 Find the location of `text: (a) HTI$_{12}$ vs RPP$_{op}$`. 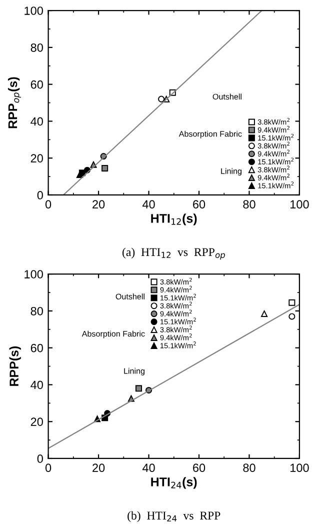

text: (a) HTI$_{12}$ vs RPP$_{op}$ is located at coordinates (173, 254).